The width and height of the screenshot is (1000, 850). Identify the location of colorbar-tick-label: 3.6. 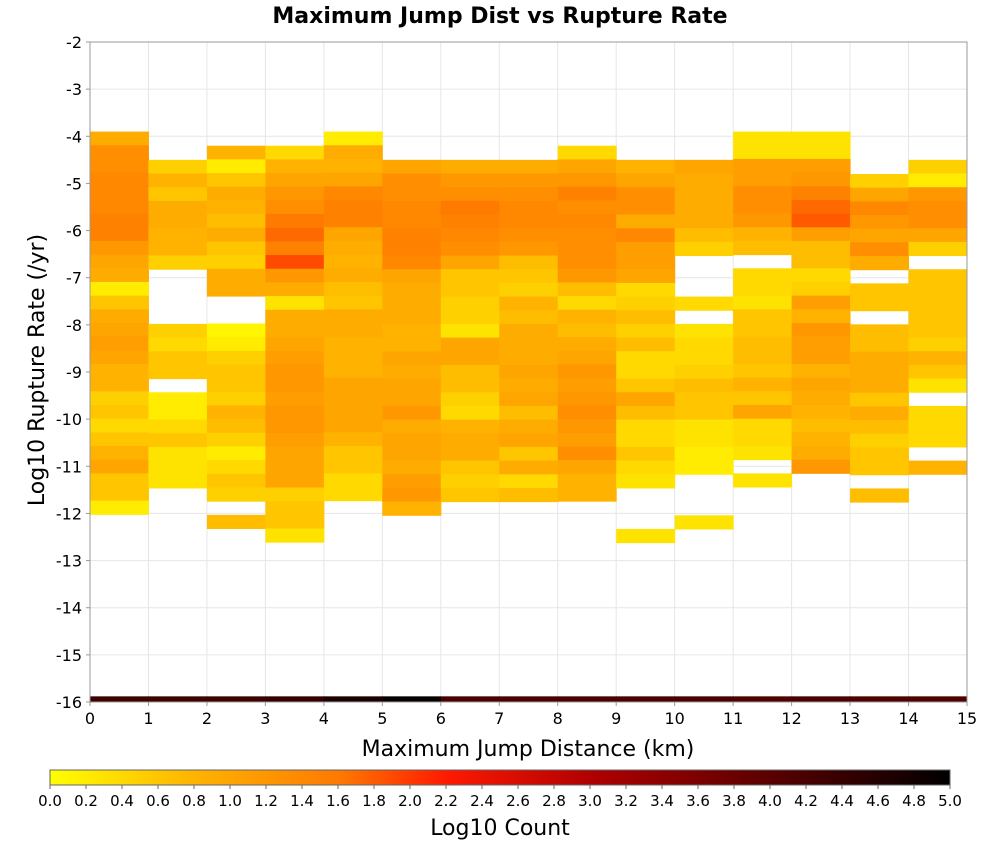
(698, 801).